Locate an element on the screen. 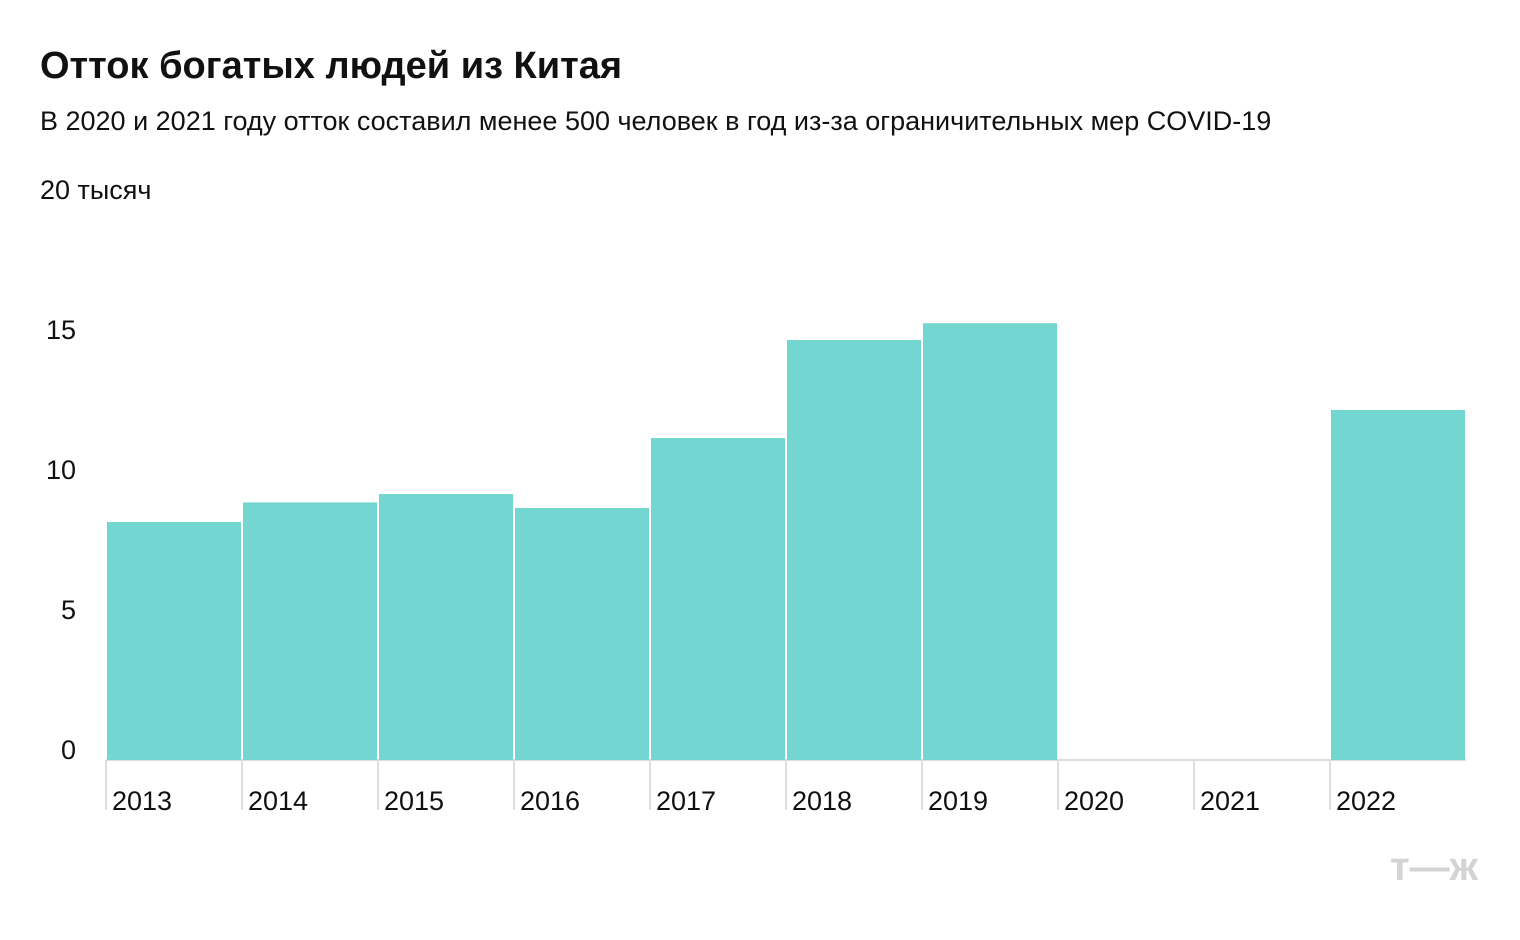 The image size is (1520, 940). y-tick-label: 0 is located at coordinates (68, 750).